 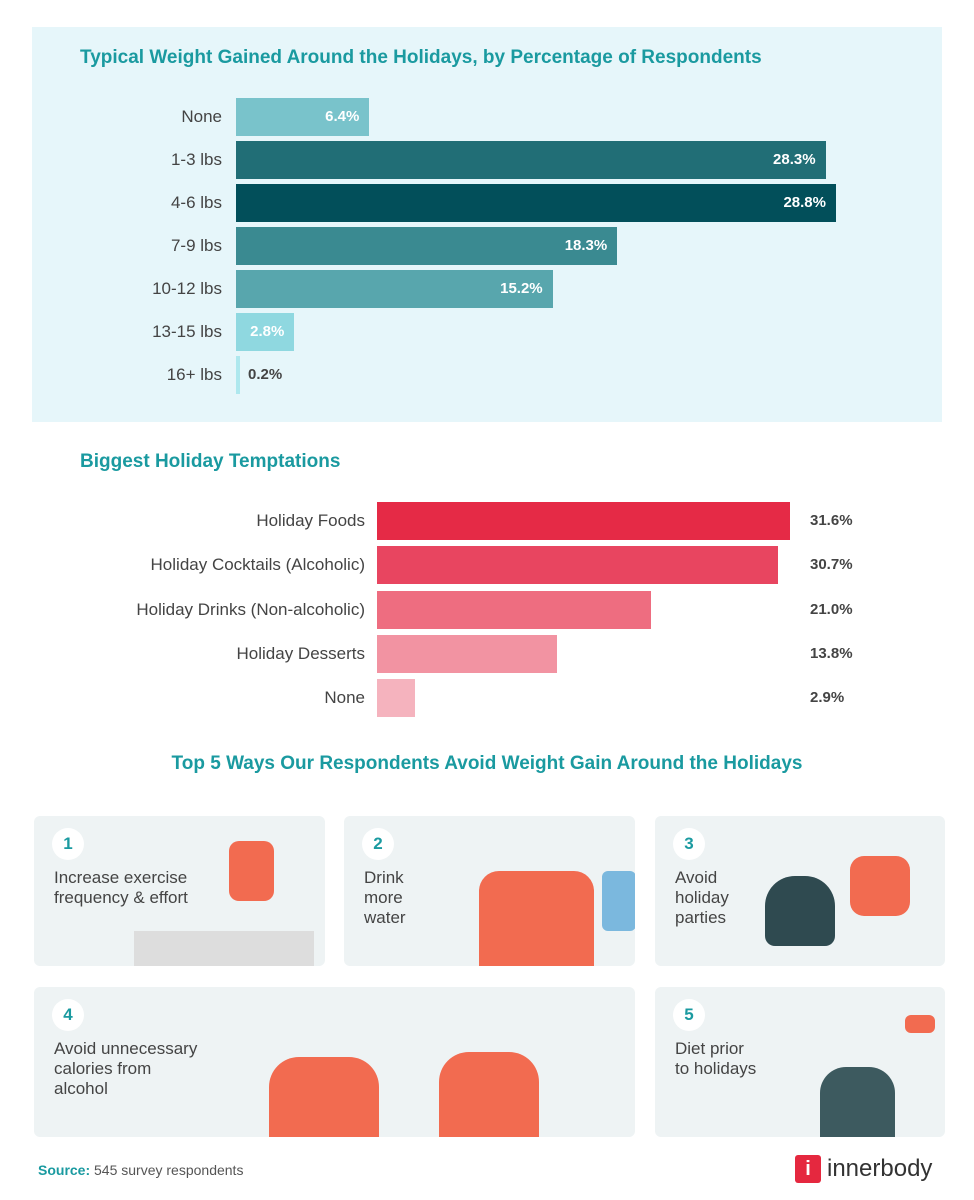 I want to click on category-label: 16+ lbs, so click(x=194, y=374).